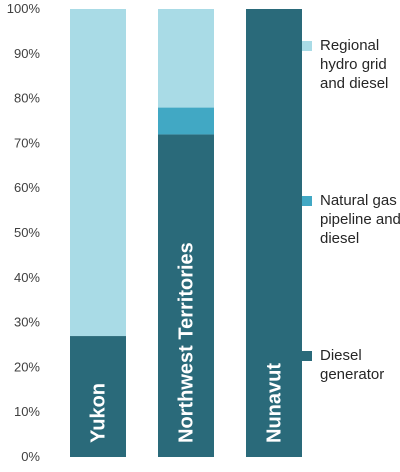 Image resolution: width=400 pixels, height=472 pixels. Describe the element at coordinates (360, 219) in the screenshot. I see `legend-label-natural-gas: Natural gas pipeline and diesel` at that location.